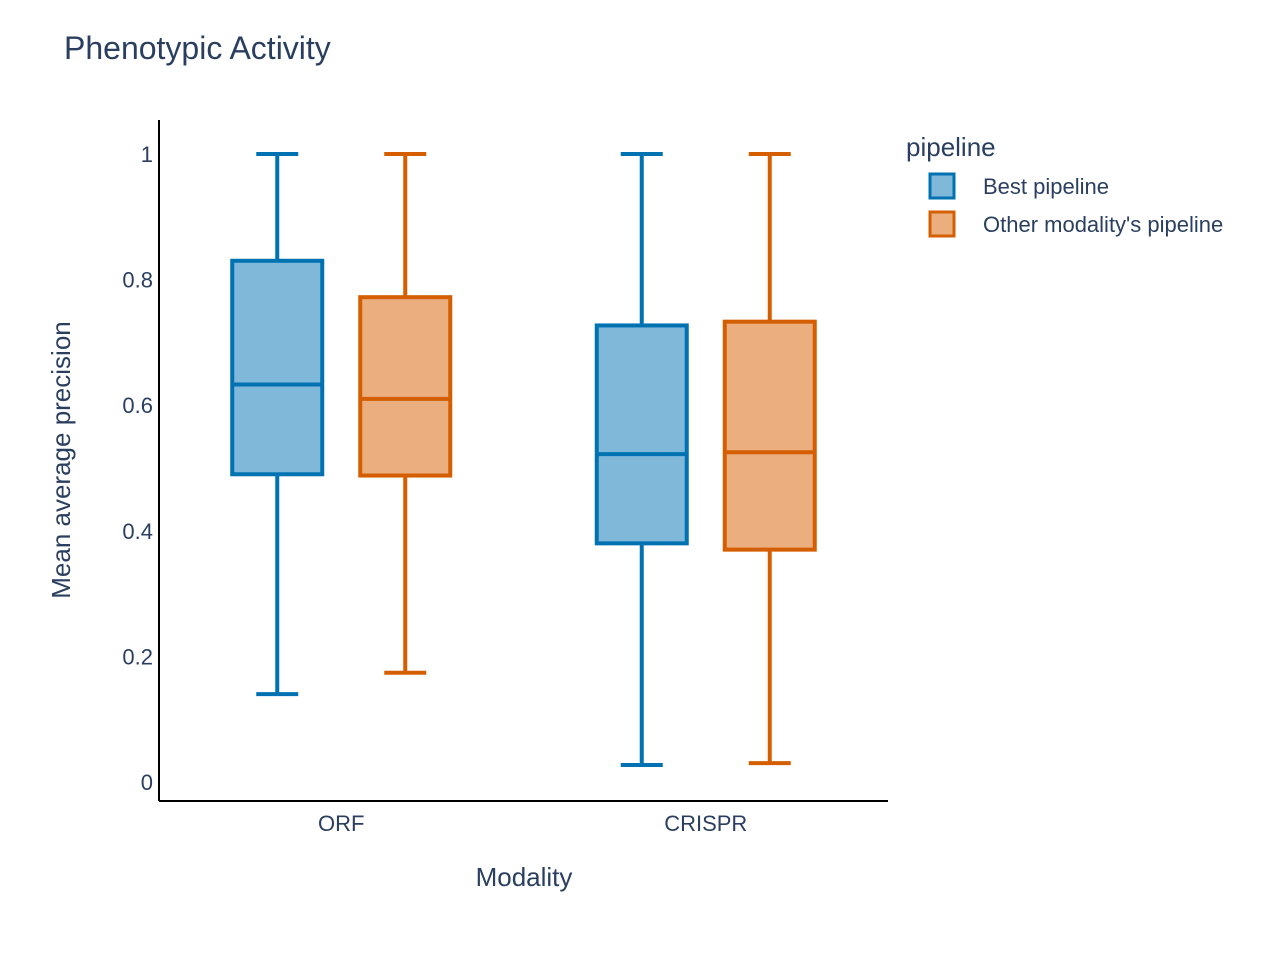 Image resolution: width=1280 pixels, height=960 pixels. What do you see at coordinates (951, 147) in the screenshot?
I see `legend-title: pipeline` at bounding box center [951, 147].